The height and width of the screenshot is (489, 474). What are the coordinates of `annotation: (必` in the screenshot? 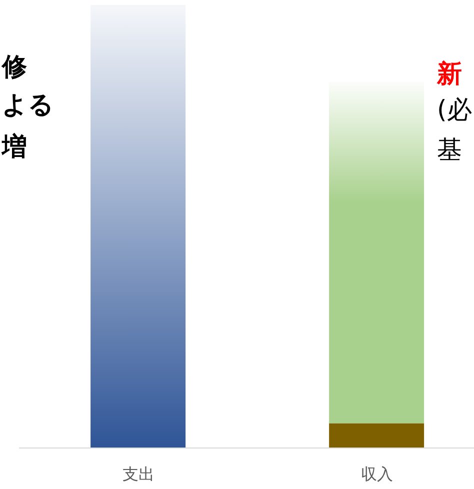 It's located at (454, 109).